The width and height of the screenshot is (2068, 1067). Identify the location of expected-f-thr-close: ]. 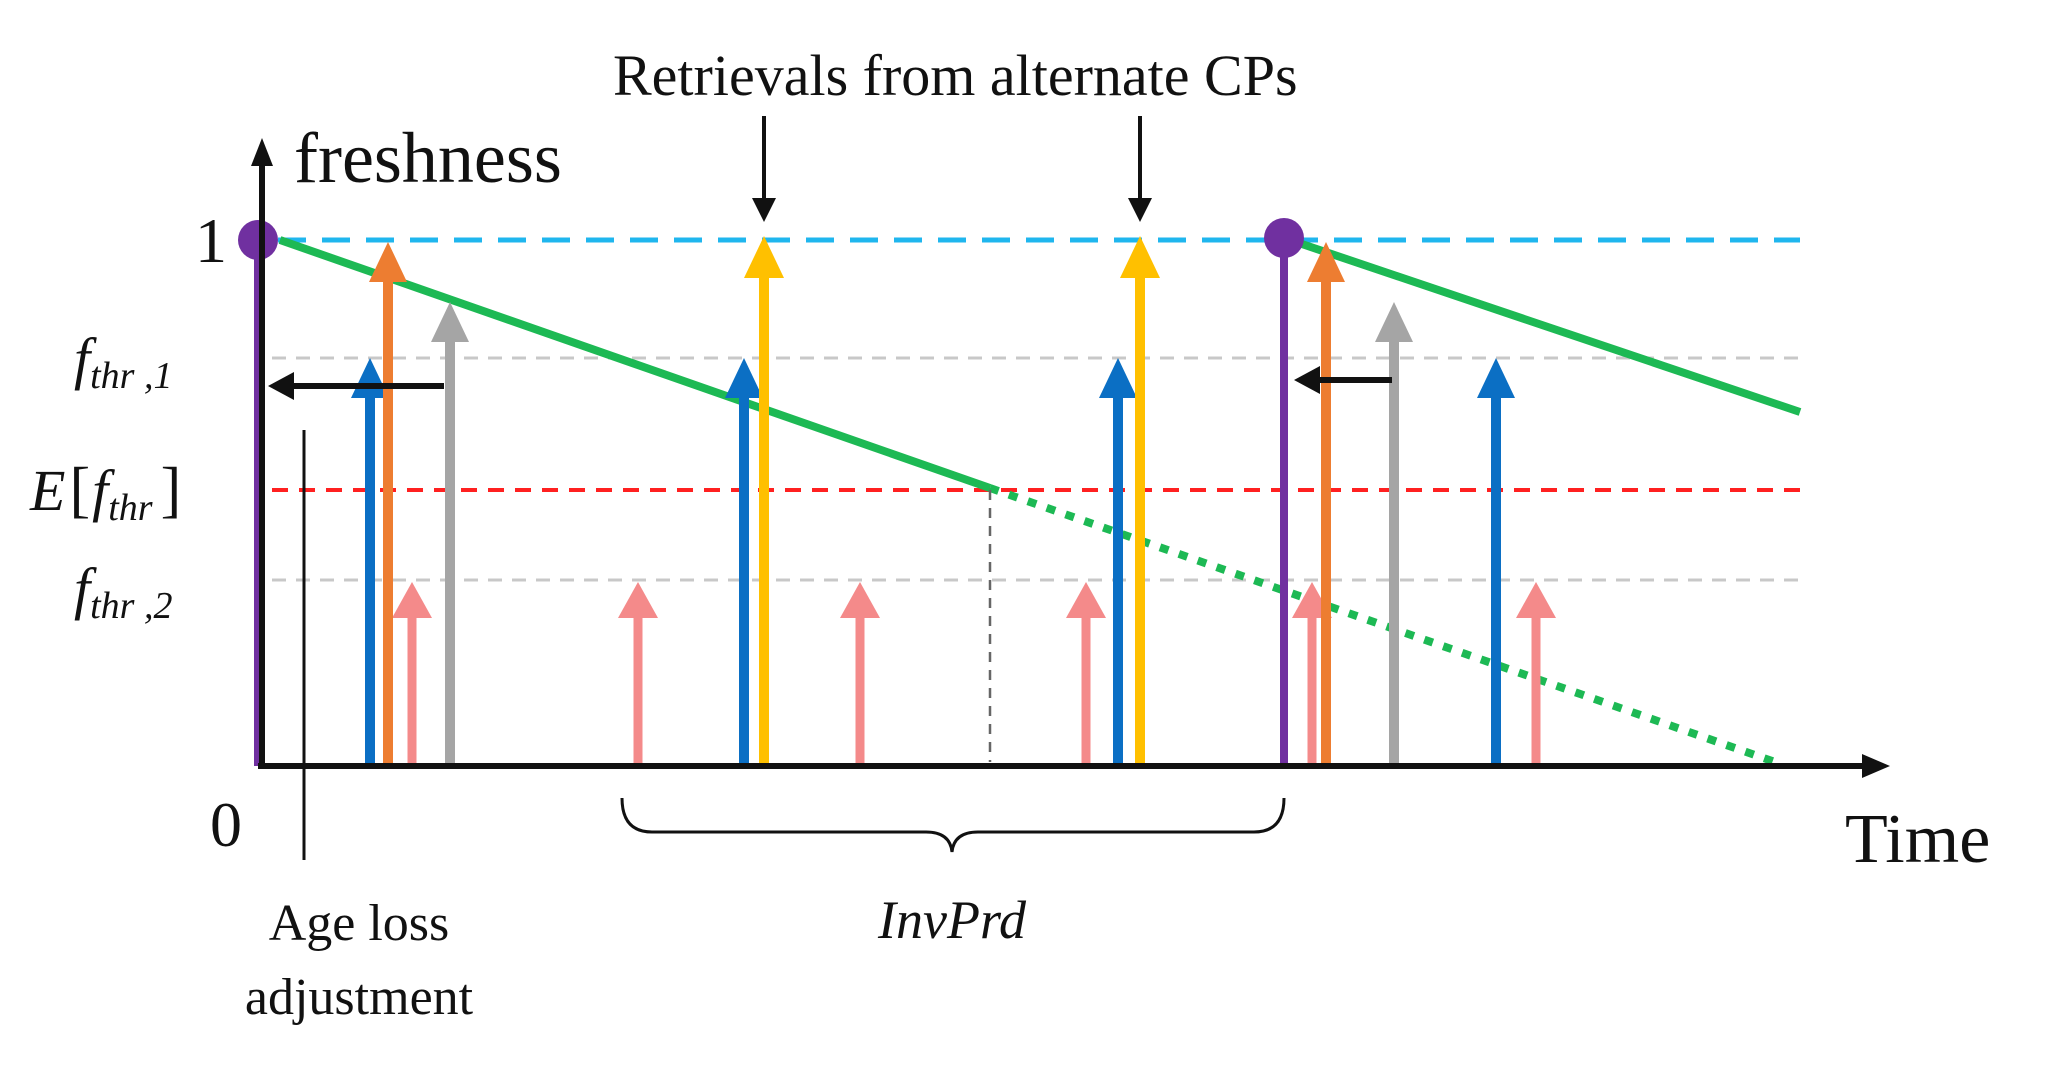
(171, 490).